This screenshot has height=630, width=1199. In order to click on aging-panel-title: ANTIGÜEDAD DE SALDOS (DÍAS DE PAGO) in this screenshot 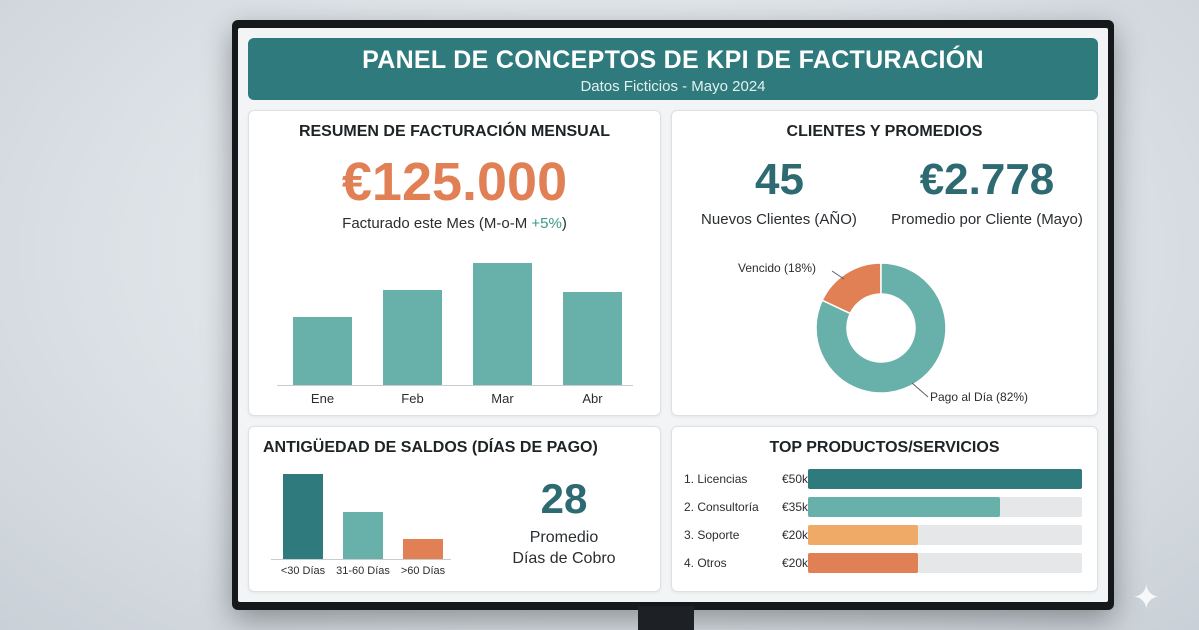, I will do `click(430, 447)`.